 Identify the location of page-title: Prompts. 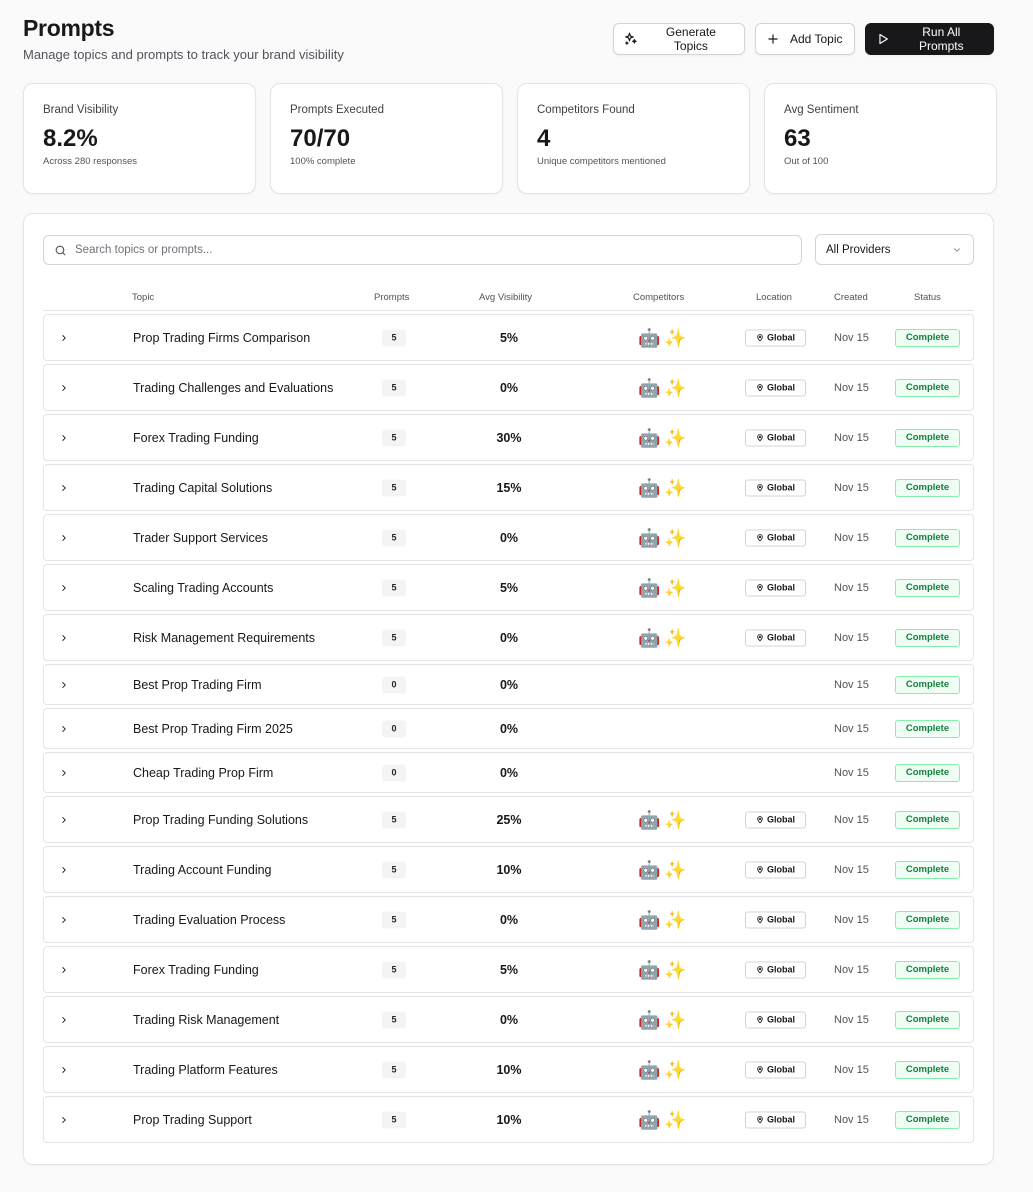
(69, 28).